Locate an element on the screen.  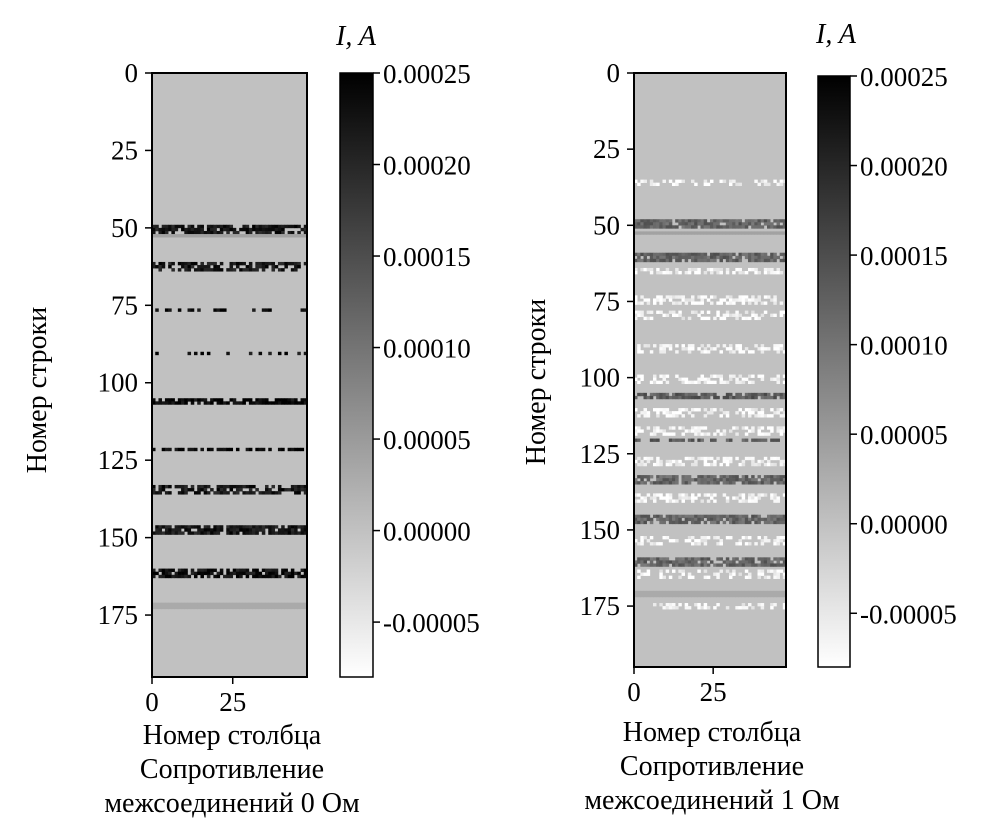
y-tick-label: 175 is located at coordinates (600, 606).